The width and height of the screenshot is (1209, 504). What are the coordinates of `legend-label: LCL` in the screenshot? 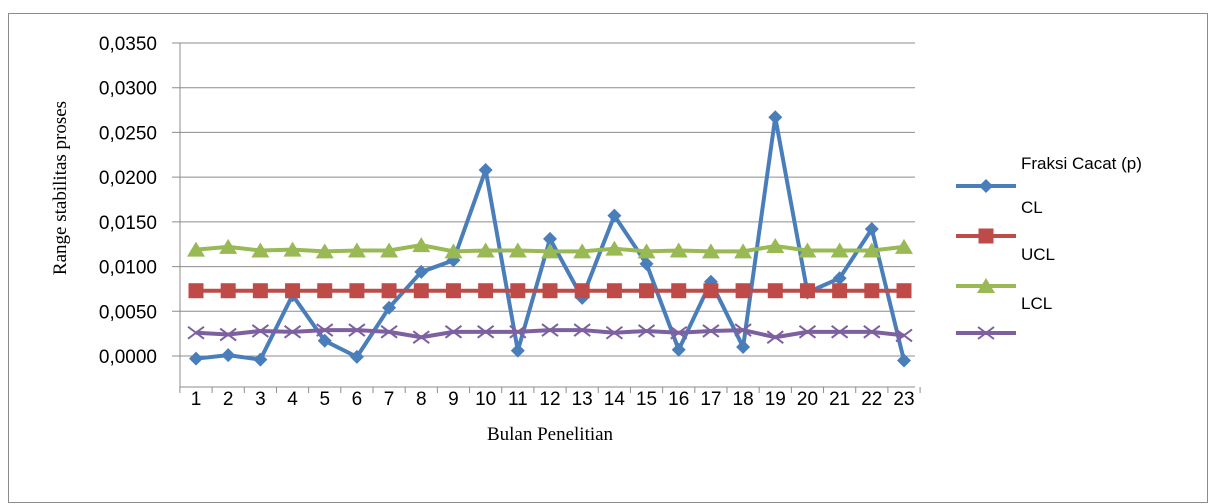 It's located at (1036, 303).